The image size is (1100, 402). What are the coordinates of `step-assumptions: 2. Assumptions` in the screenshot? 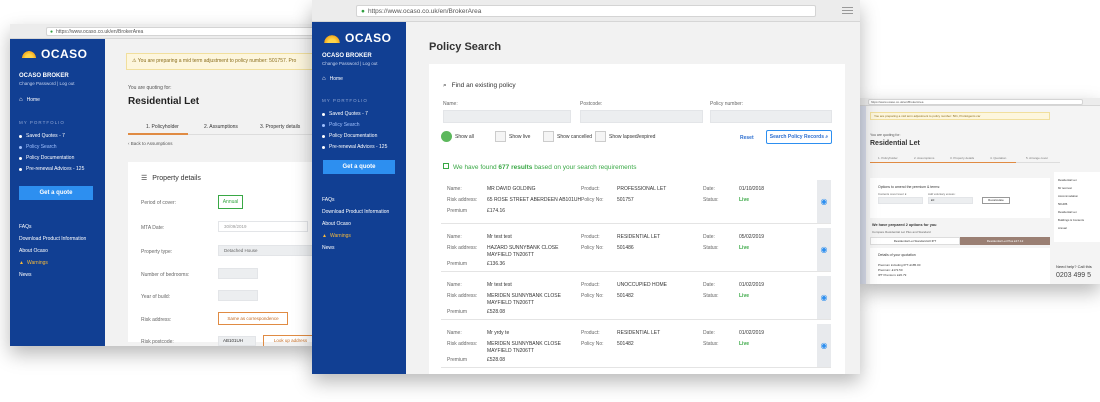 It's located at (221, 127).